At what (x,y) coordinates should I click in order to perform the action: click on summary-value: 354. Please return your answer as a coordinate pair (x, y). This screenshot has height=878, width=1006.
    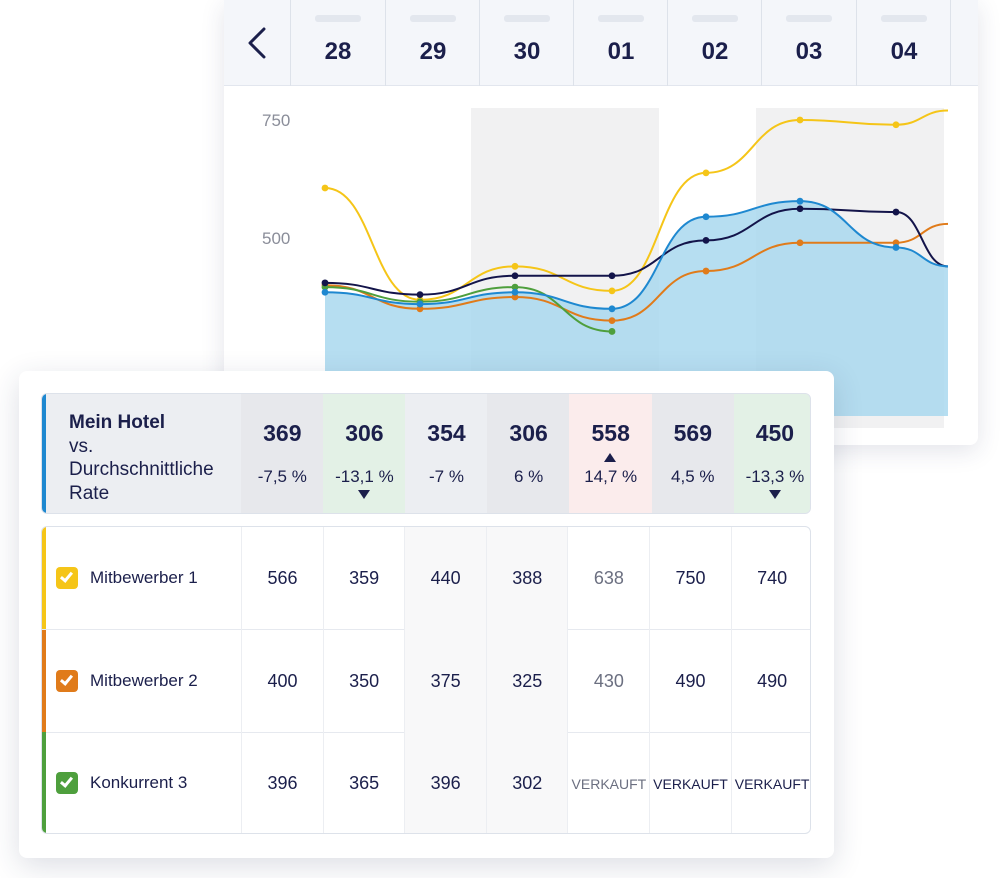
    Looking at the image, I should click on (446, 433).